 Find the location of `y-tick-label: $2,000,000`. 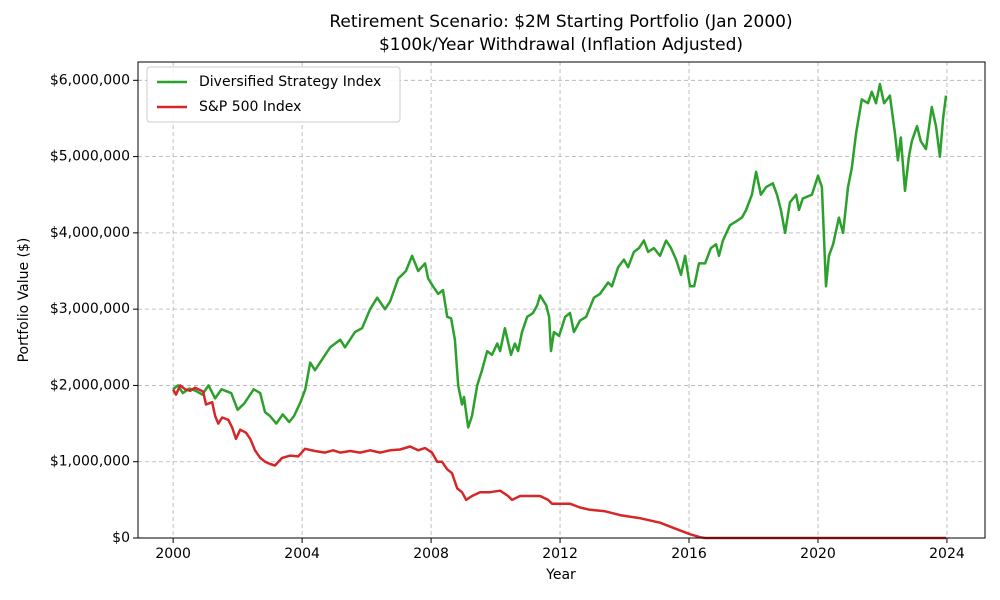

y-tick-label: $2,000,000 is located at coordinates (90, 385).